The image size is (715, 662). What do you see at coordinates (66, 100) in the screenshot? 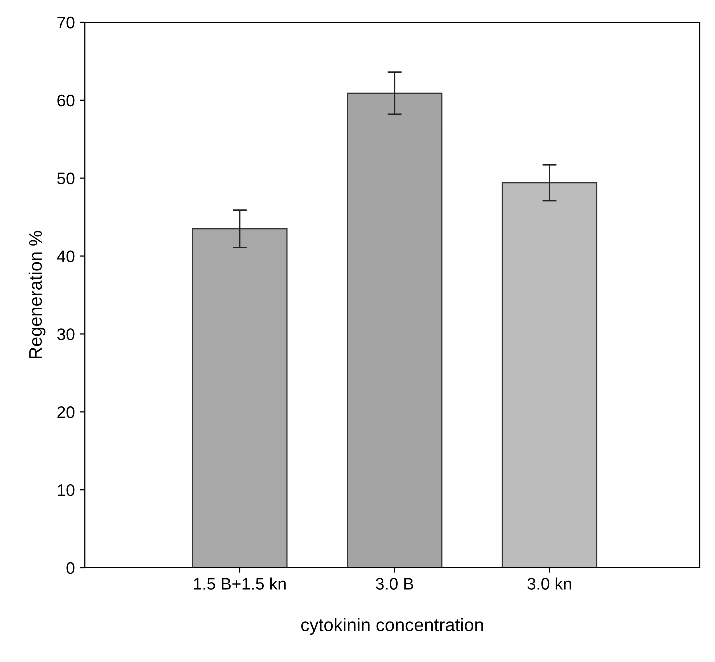
I see `y-tick-label: 60` at bounding box center [66, 100].